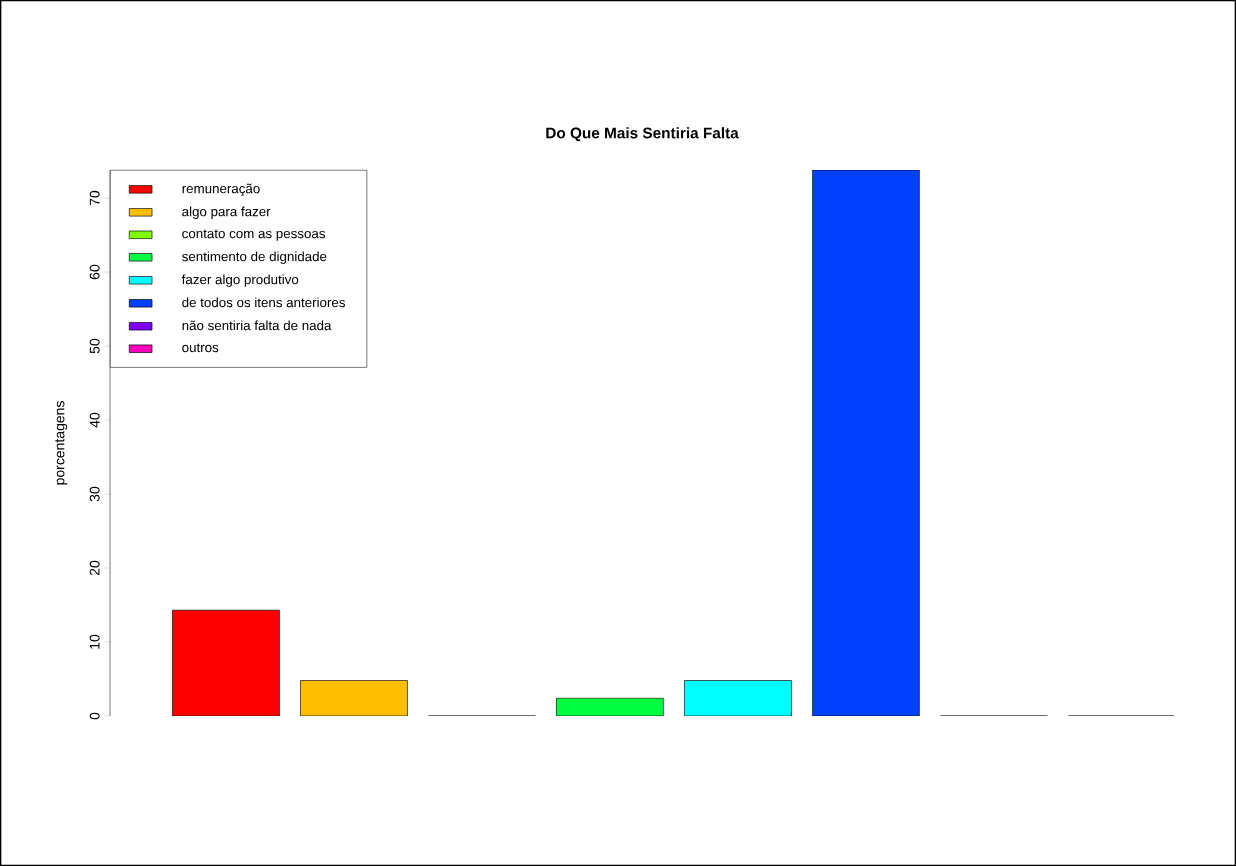  Describe the element at coordinates (94, 716) in the screenshot. I see `y-tick-label: 0` at that location.